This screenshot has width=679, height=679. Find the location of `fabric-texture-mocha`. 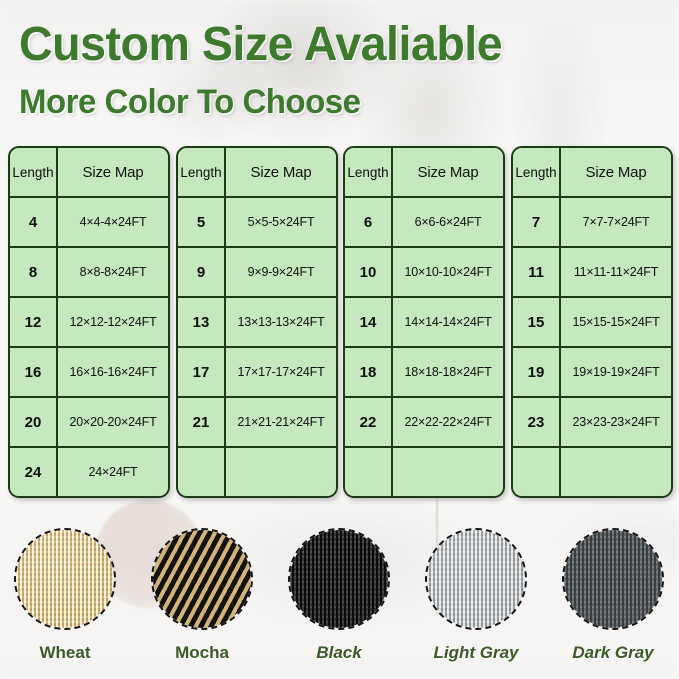

fabric-texture-mocha is located at coordinates (202, 579).